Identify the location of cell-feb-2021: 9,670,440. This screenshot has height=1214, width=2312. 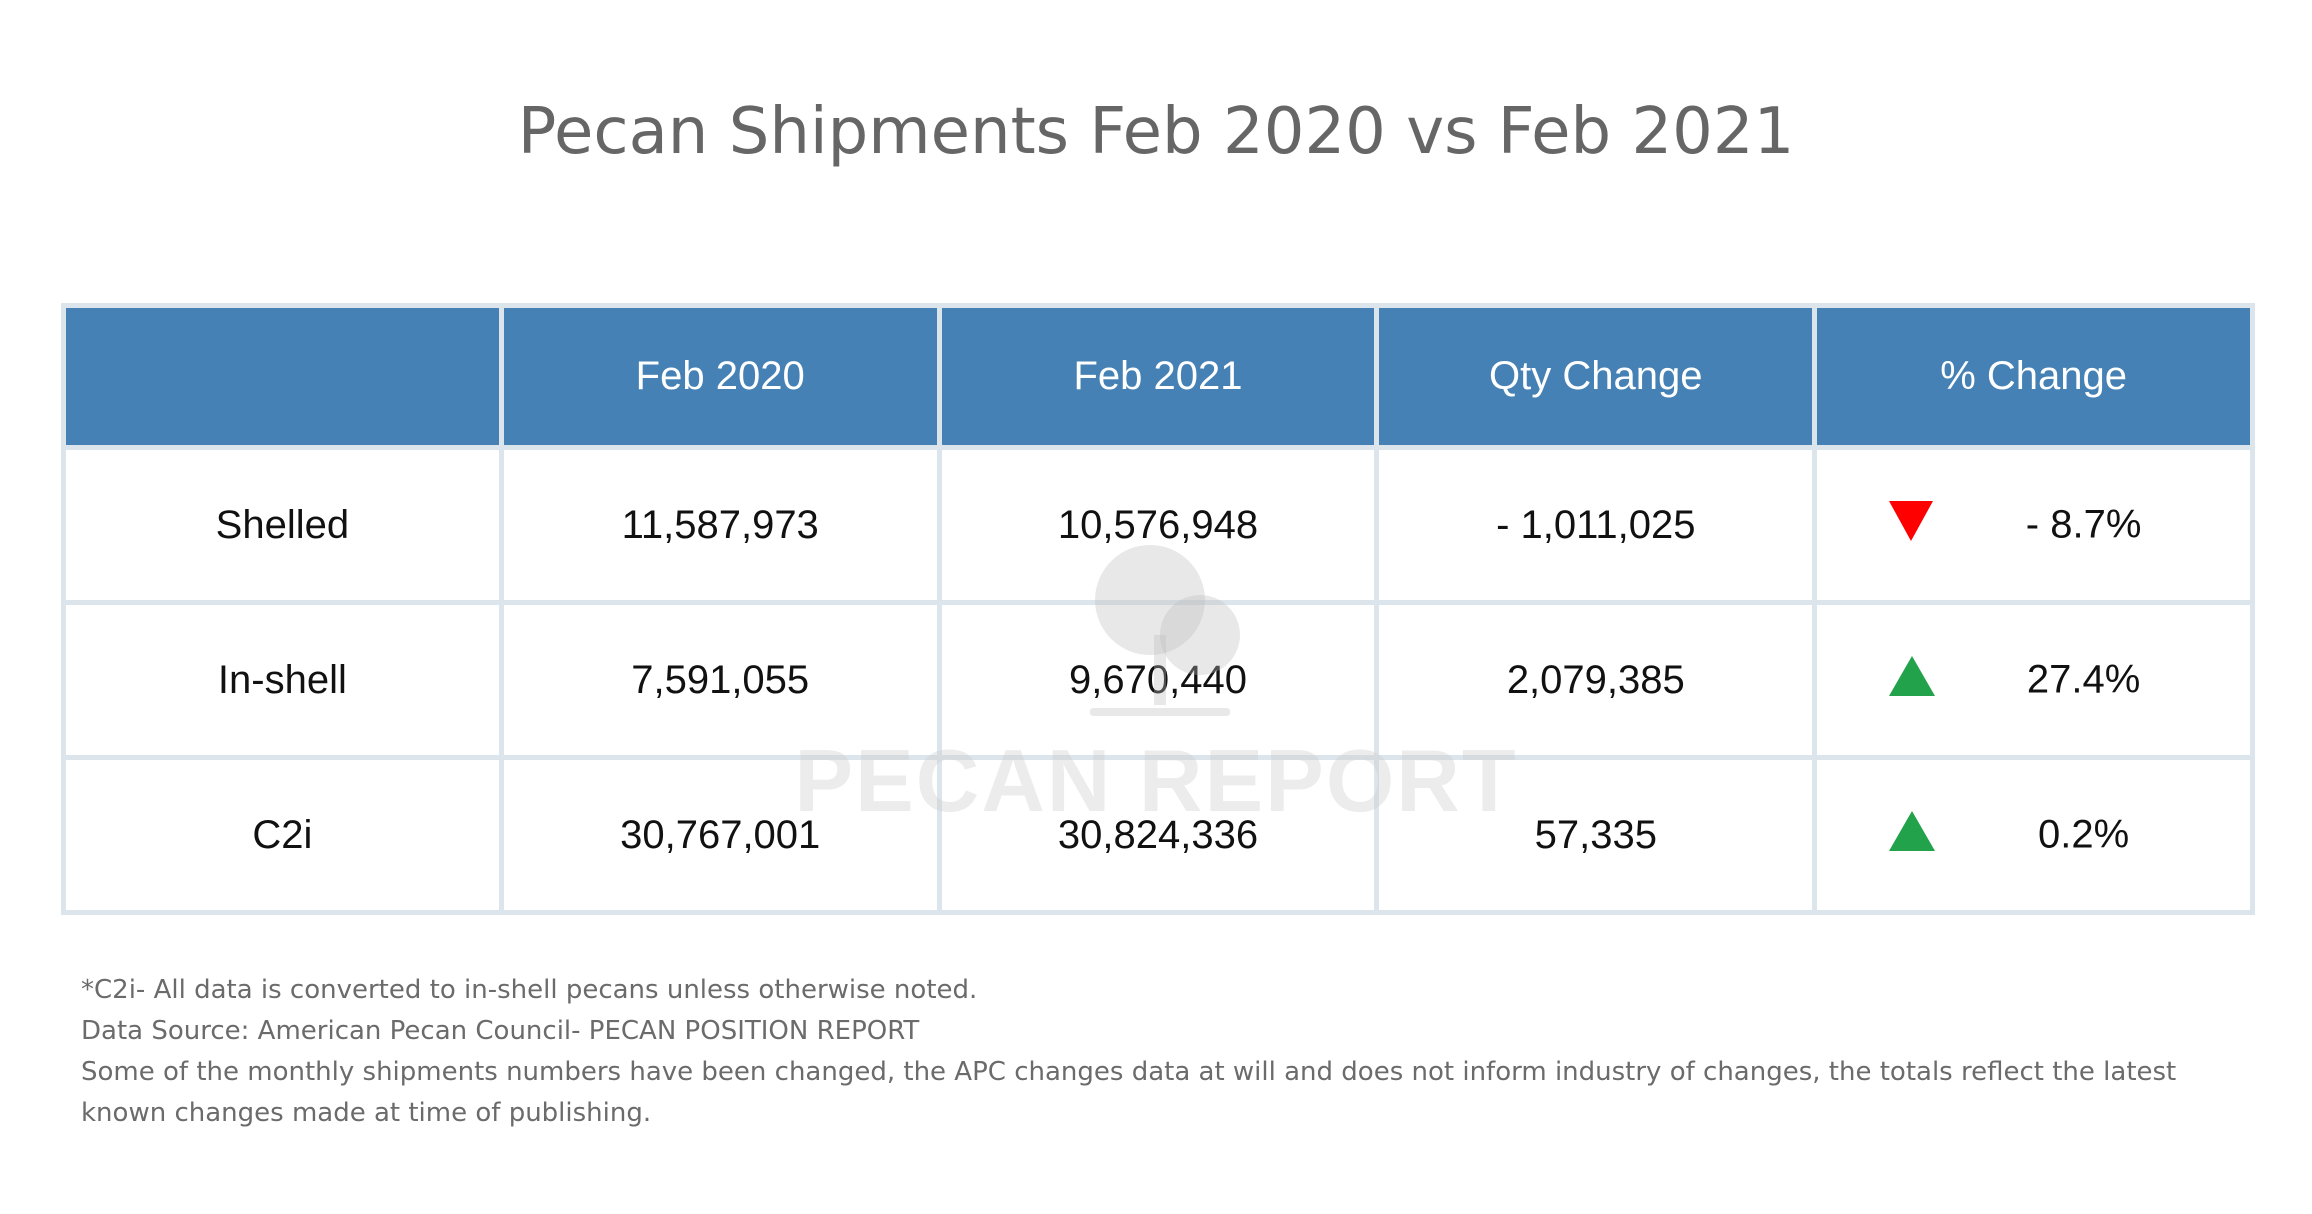
(1158, 680).